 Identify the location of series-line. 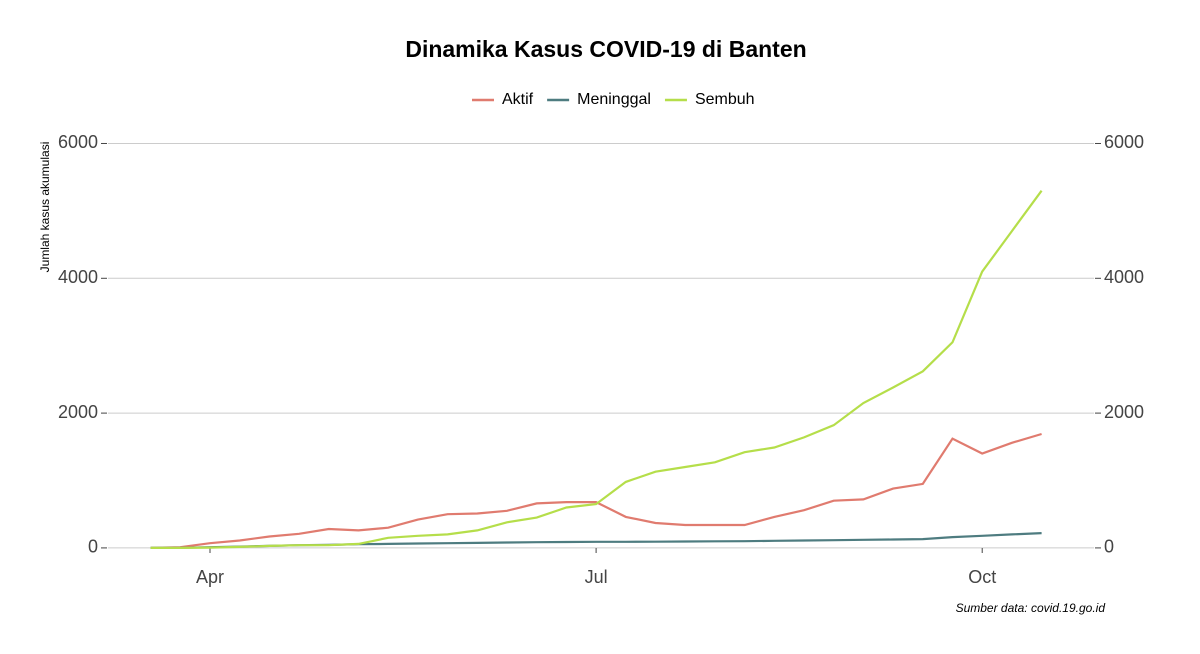
(596, 490).